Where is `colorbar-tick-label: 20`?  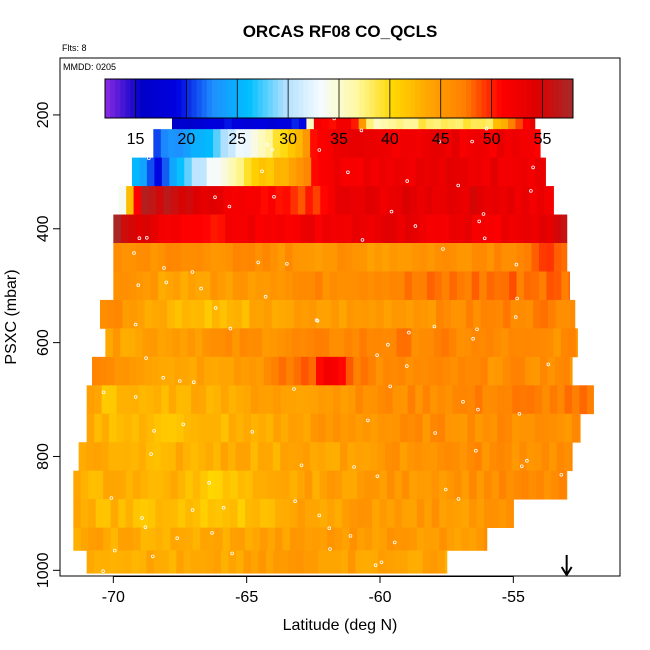 colorbar-tick-label: 20 is located at coordinates (186, 139).